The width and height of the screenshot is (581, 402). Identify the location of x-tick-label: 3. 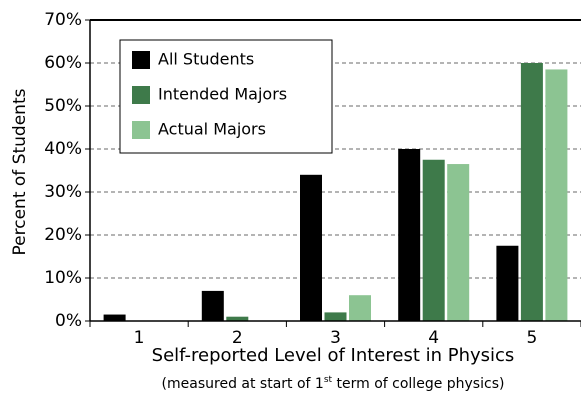
(335, 338).